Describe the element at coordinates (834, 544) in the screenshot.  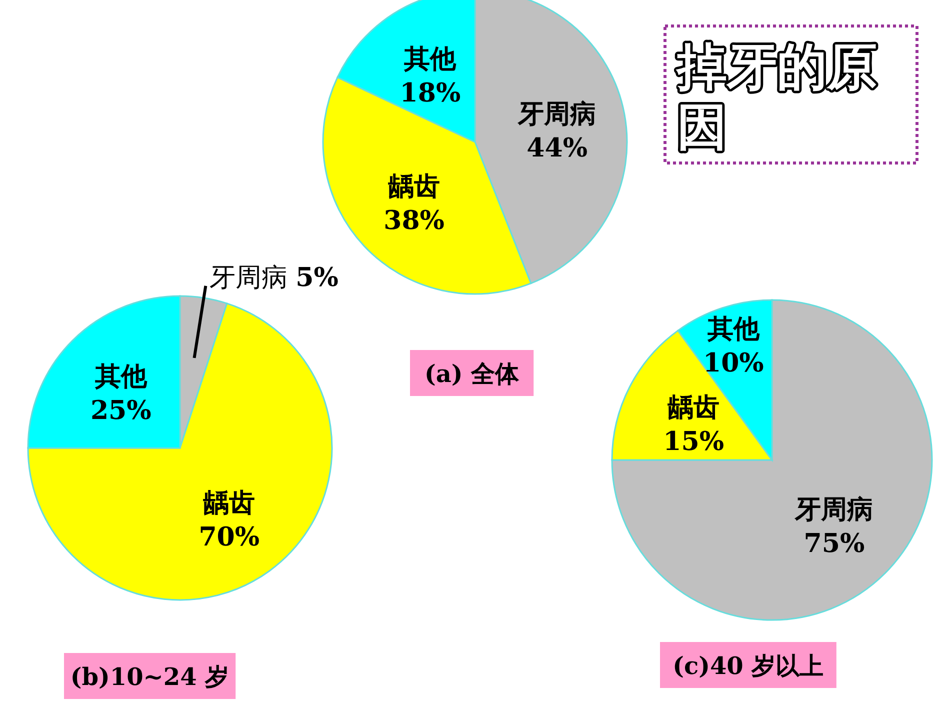
I see `data-label: 75%` at that location.